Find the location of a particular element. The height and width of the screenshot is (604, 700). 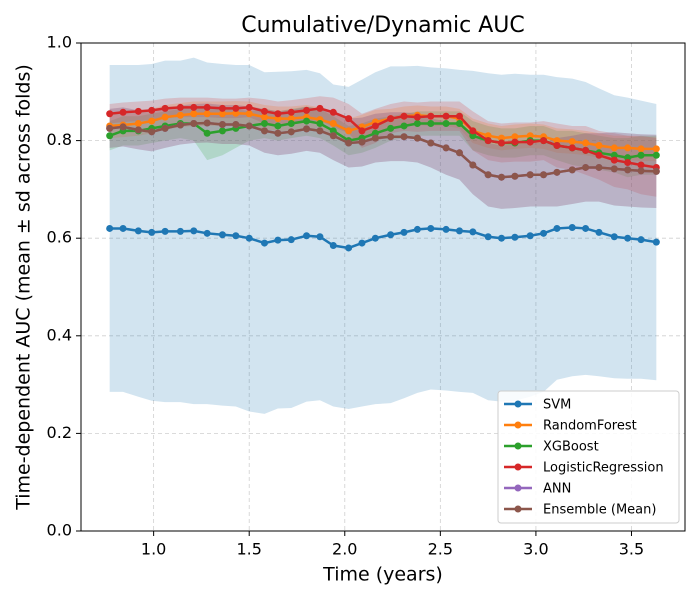

x-tick-label: 2.5 is located at coordinates (440, 549).